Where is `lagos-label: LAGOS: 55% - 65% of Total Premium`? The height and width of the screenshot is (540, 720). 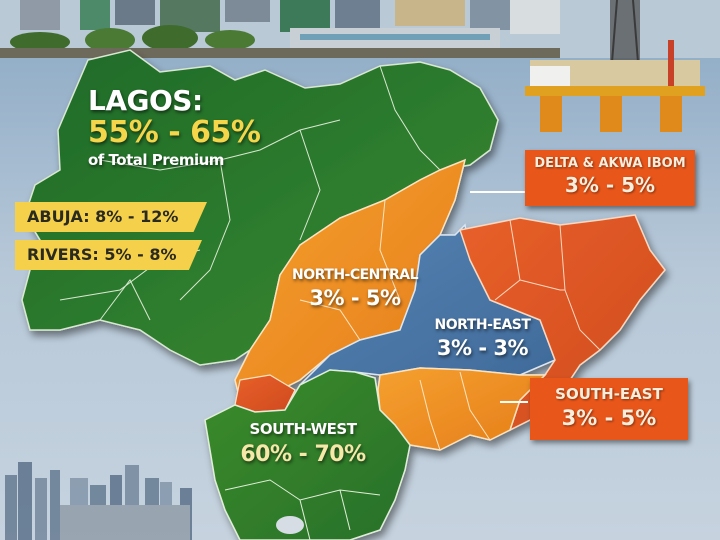
lagos-label: LAGOS: 55% - 65% of Total Premium is located at coordinates (174, 126).